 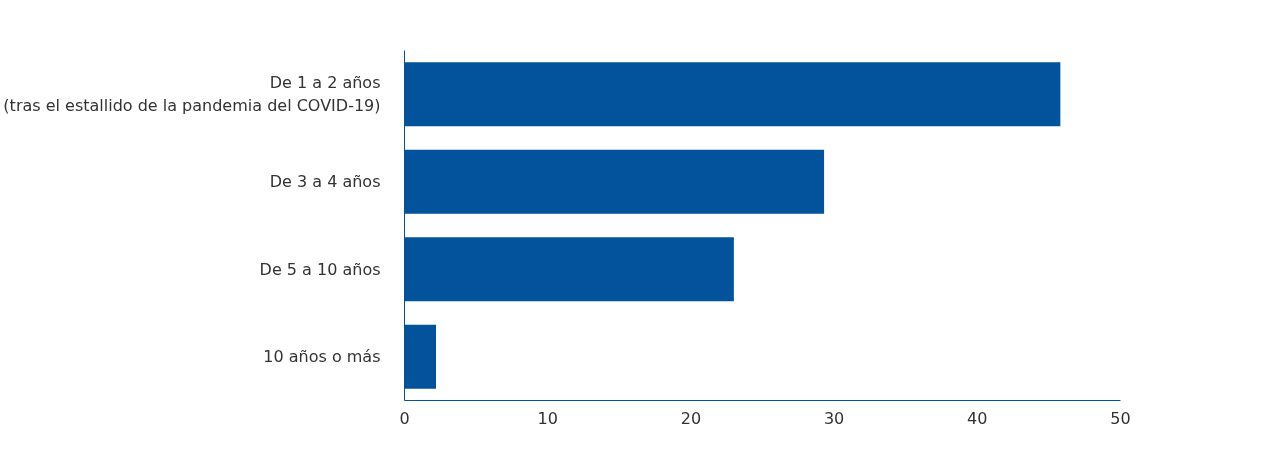 What do you see at coordinates (325, 182) in the screenshot?
I see `y-tick-label: De 3 a 4 años` at bounding box center [325, 182].